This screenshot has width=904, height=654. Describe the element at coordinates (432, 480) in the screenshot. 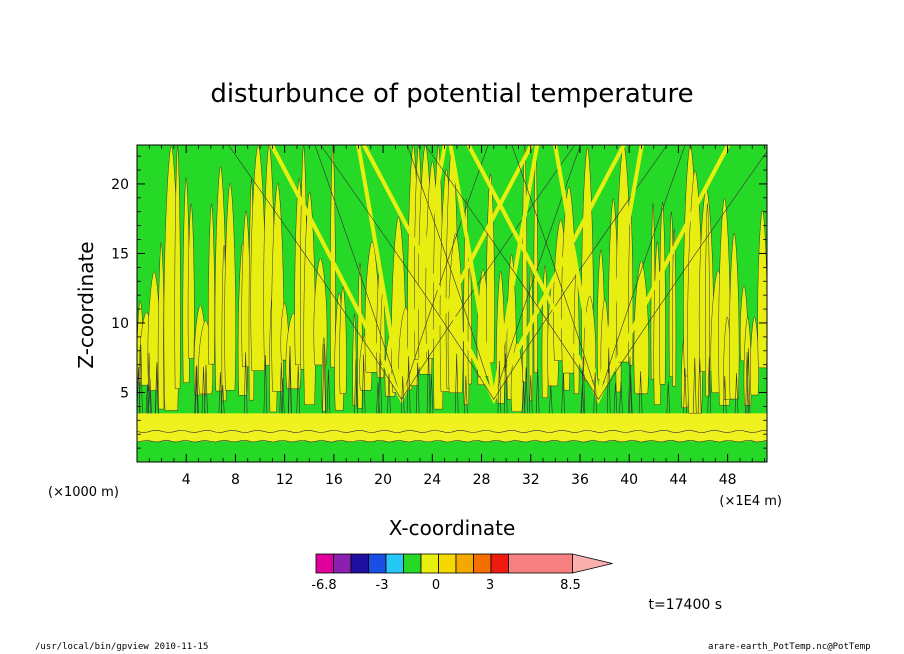

I see `x-tick-label: 24` at that location.